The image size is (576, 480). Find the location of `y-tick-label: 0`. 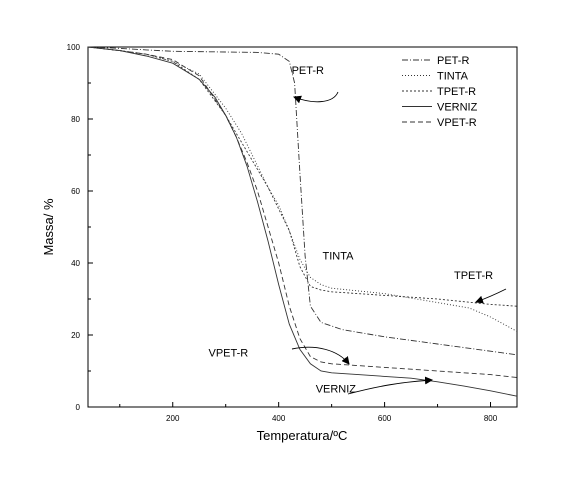

y-tick-label: 0 is located at coordinates (78, 407).